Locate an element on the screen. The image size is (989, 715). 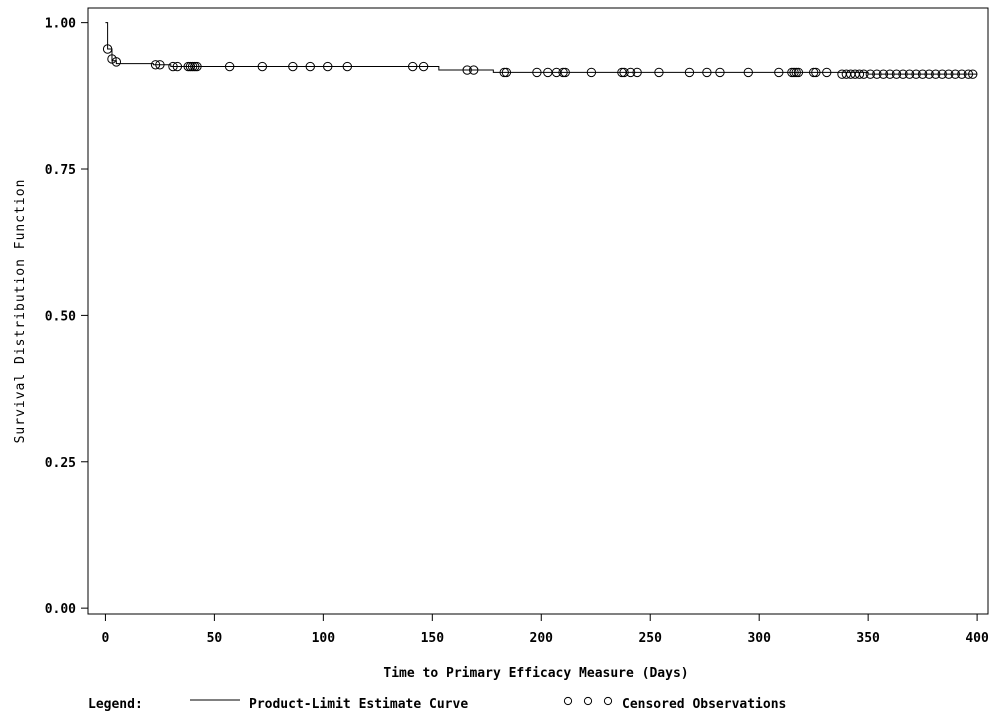
x-tick-label: 150 is located at coordinates (433, 638).